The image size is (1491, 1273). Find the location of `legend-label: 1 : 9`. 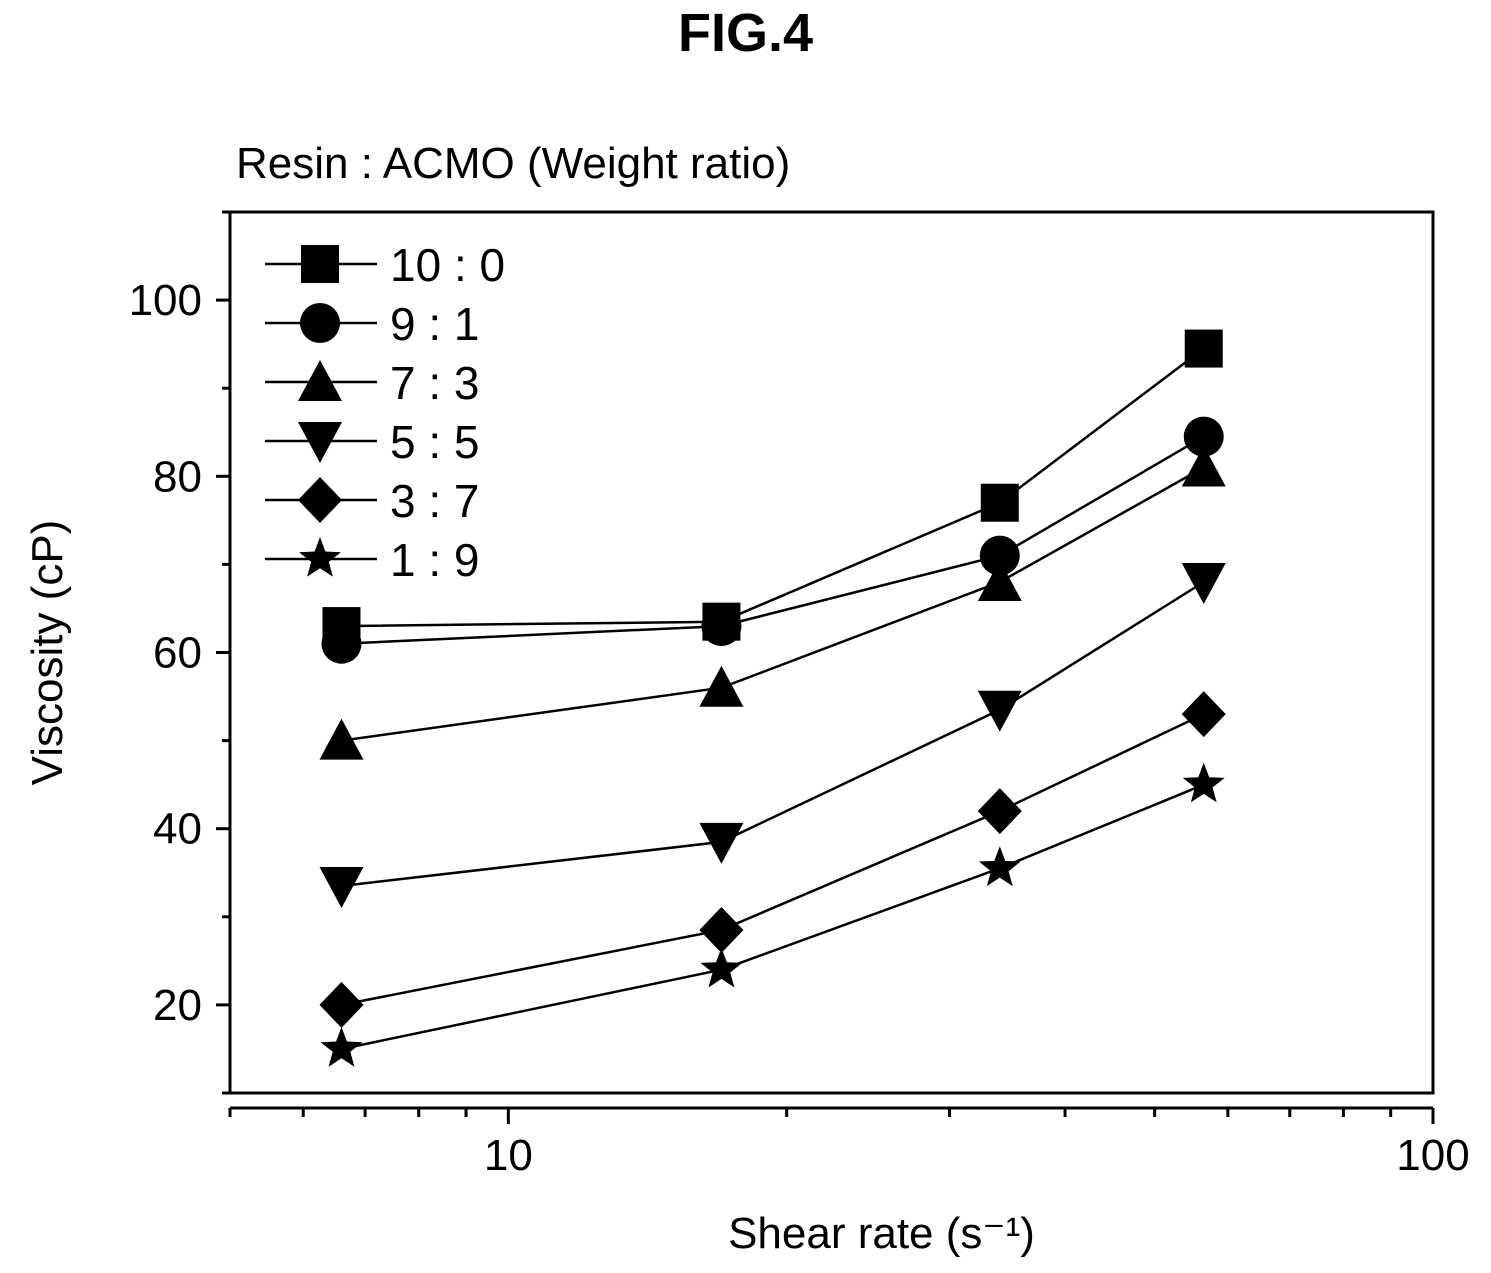

legend-label: 1 : 9 is located at coordinates (435, 560).